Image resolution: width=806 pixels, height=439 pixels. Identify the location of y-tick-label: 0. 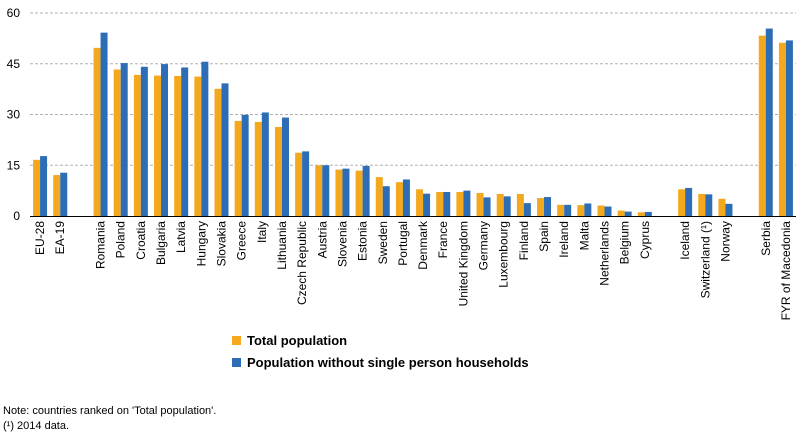
(16, 216).